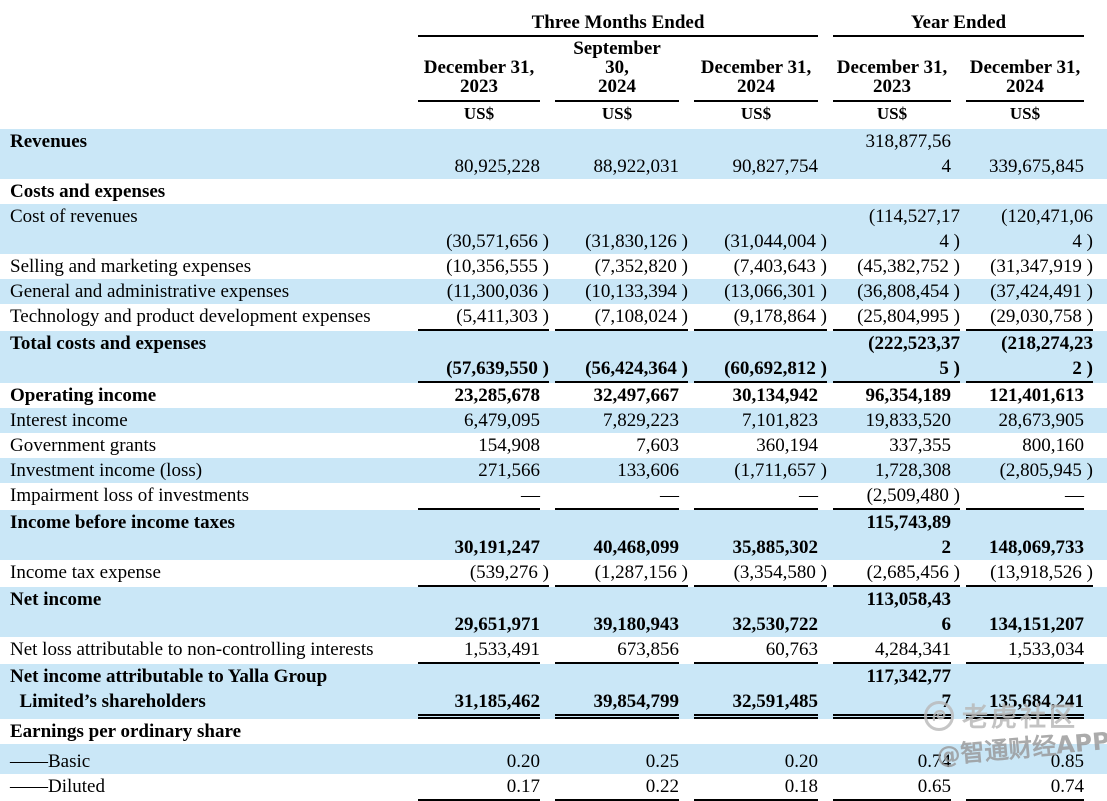  What do you see at coordinates (553, 787) in the screenshot?
I see `table-row: ——Diluted 0.17 0.22 0.18 0.65 0.74` at bounding box center [553, 787].